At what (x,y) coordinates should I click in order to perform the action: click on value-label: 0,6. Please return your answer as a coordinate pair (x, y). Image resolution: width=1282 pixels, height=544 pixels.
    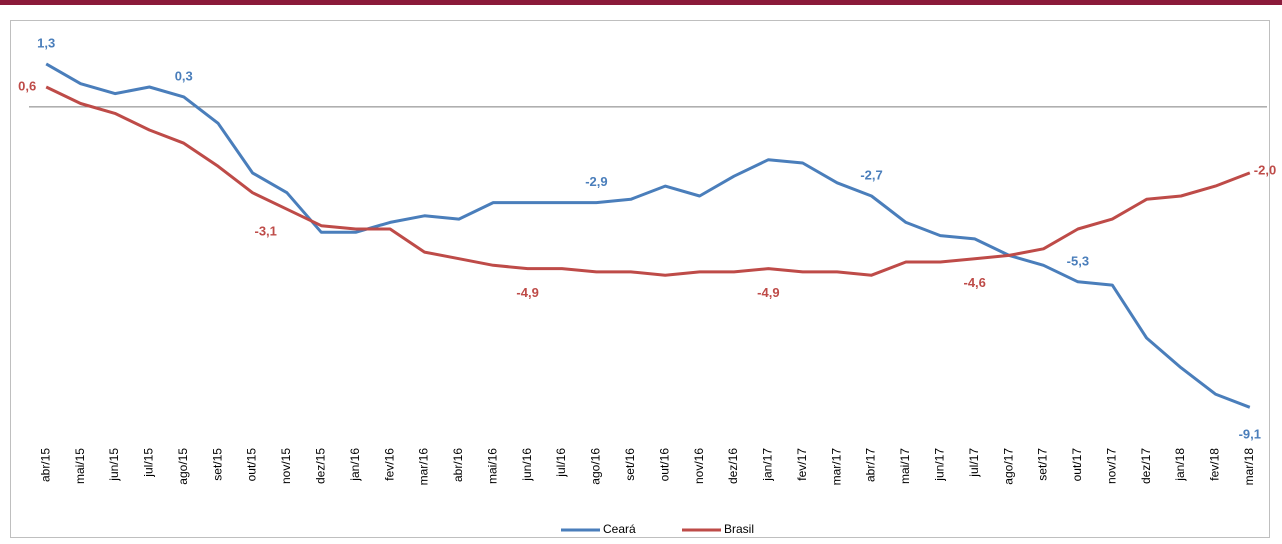
    Looking at the image, I should click on (27, 85).